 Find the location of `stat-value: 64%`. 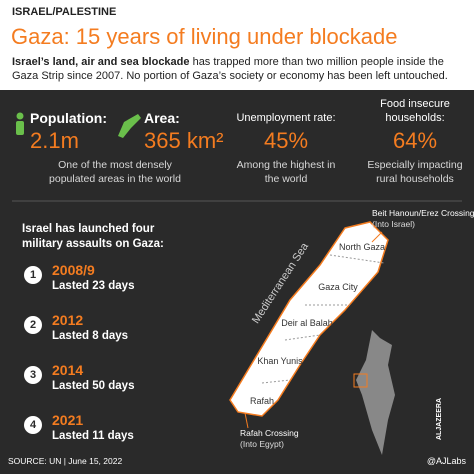

stat-value: 64% is located at coordinates (415, 140).